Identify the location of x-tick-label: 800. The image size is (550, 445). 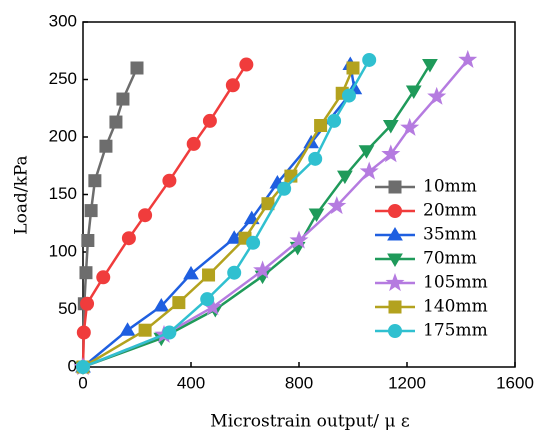
(299, 382).